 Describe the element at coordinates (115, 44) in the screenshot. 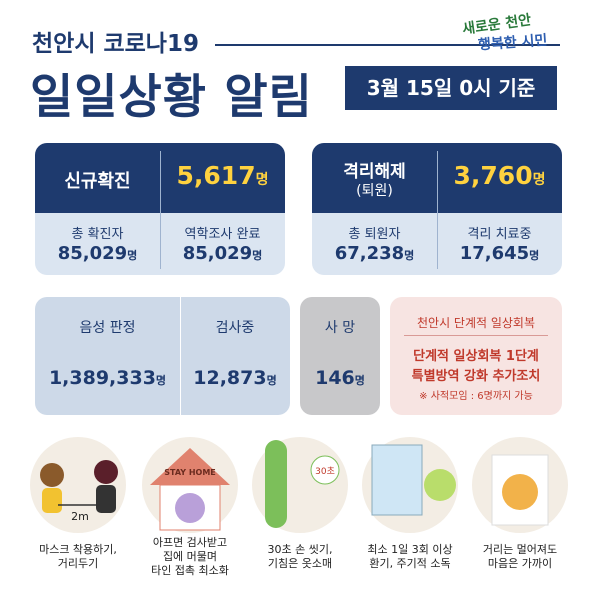

I see `subtitle: 천안시 코로나19` at that location.